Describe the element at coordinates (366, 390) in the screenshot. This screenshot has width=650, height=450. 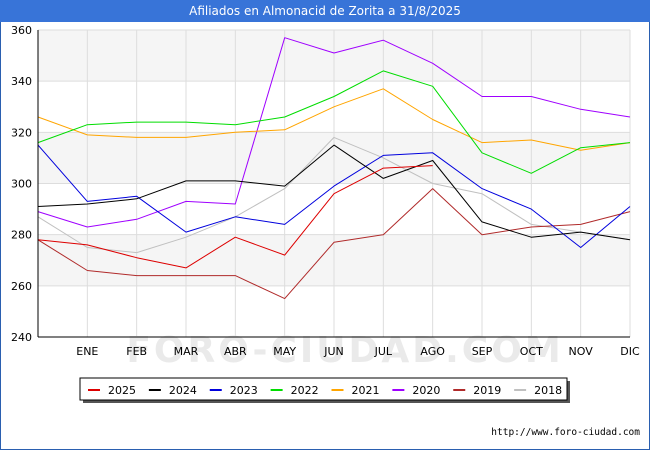
I see `legend-label-2021: 2021` at that location.